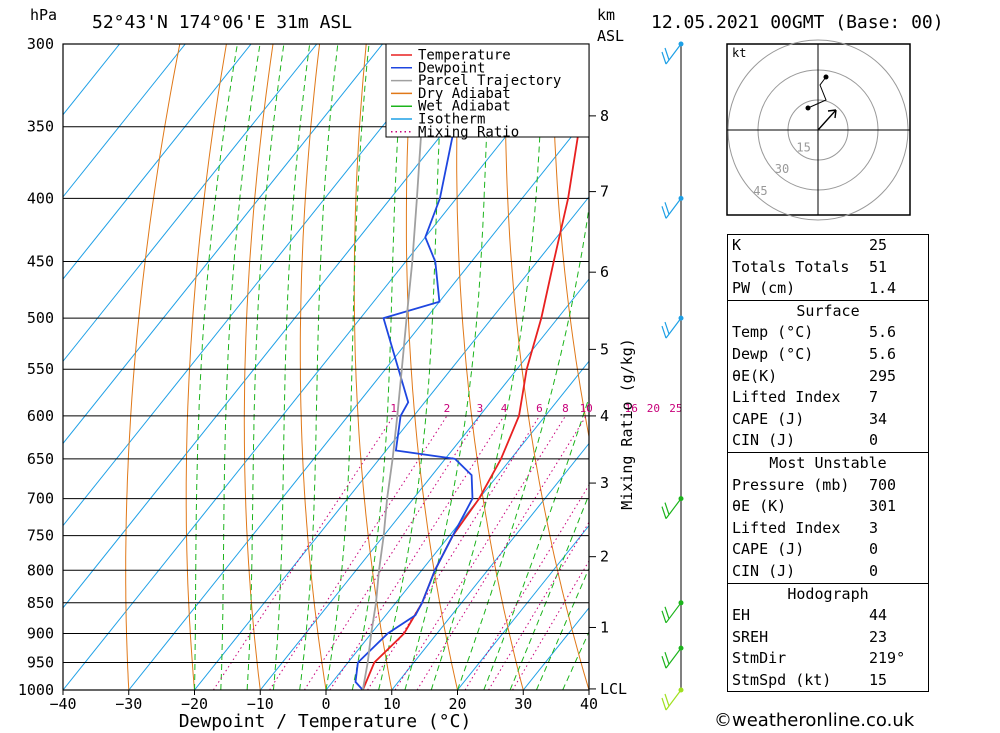 This screenshot has height=733, width=1000. I want to click on stat-row: K 25, so click(828, 246).